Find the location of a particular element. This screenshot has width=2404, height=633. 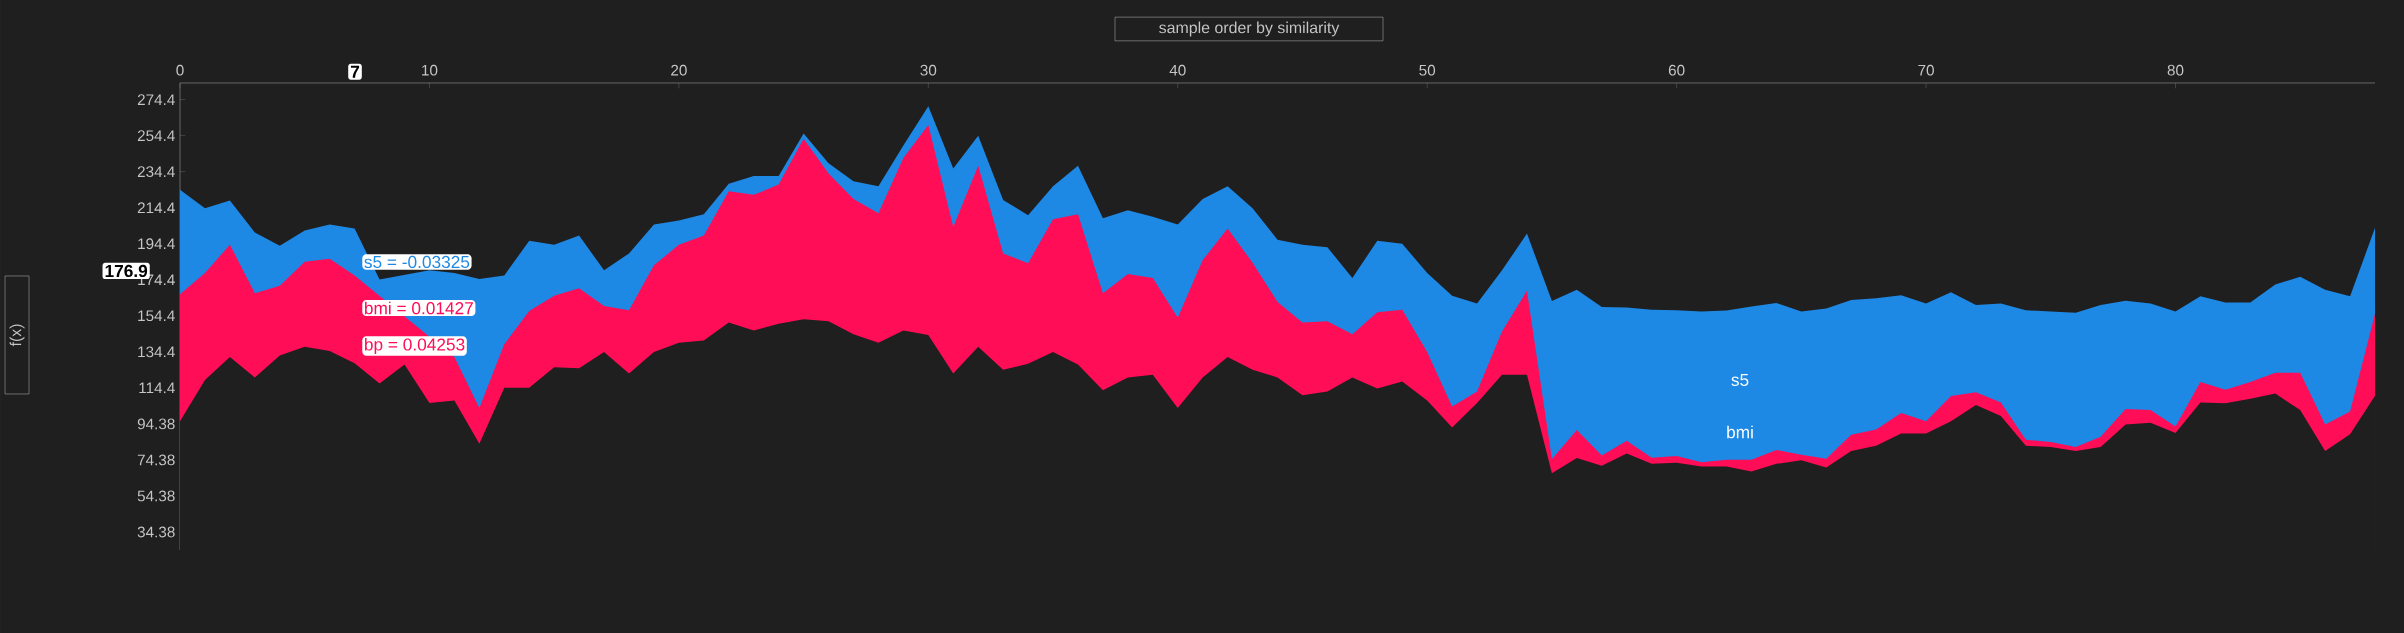

y-tick-label: 234.4 is located at coordinates (156, 172).